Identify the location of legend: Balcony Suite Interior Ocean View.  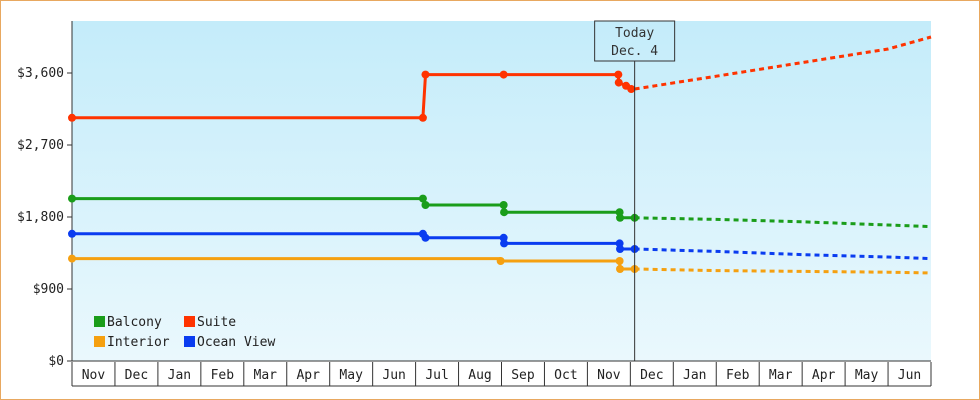
(184, 332).